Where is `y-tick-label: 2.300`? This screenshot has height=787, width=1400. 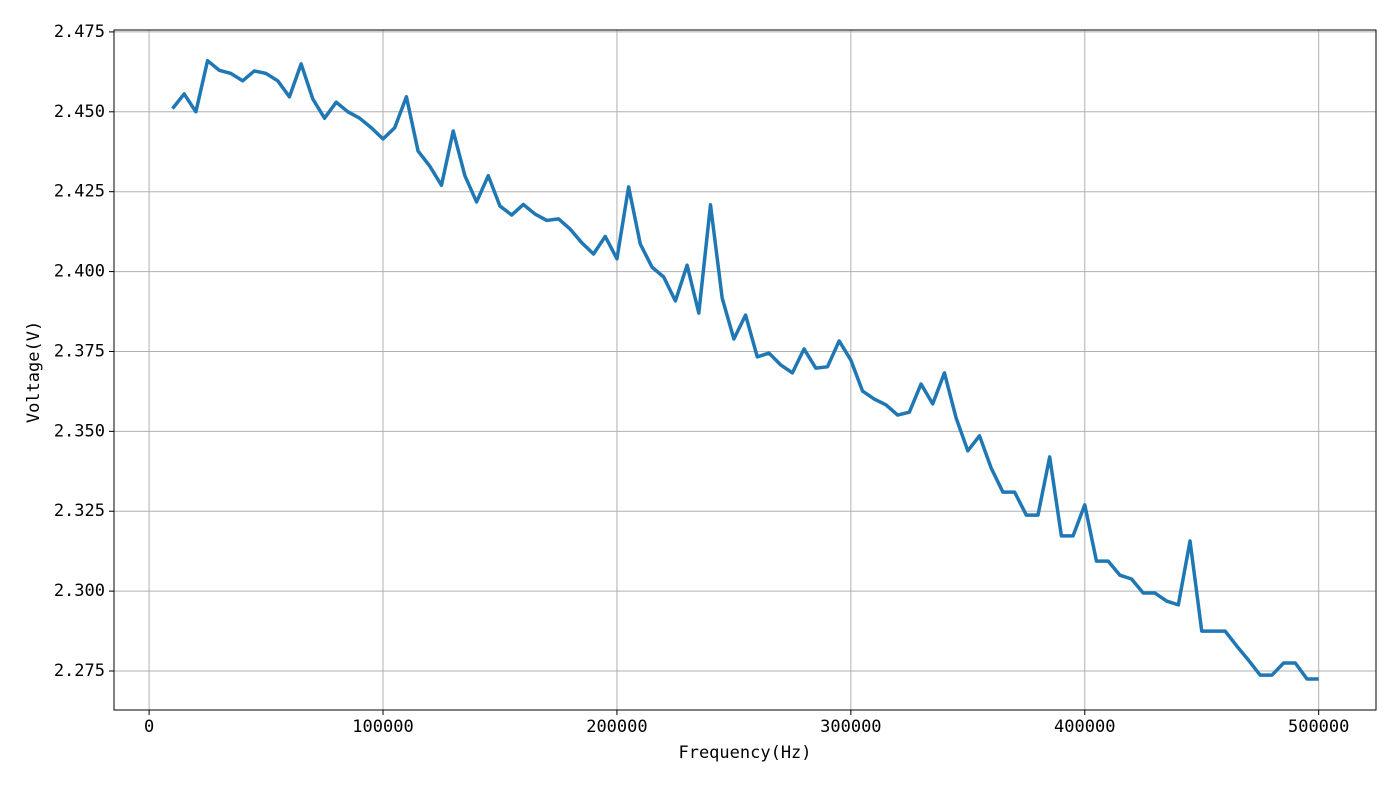
y-tick-label: 2.300 is located at coordinates (79, 591).